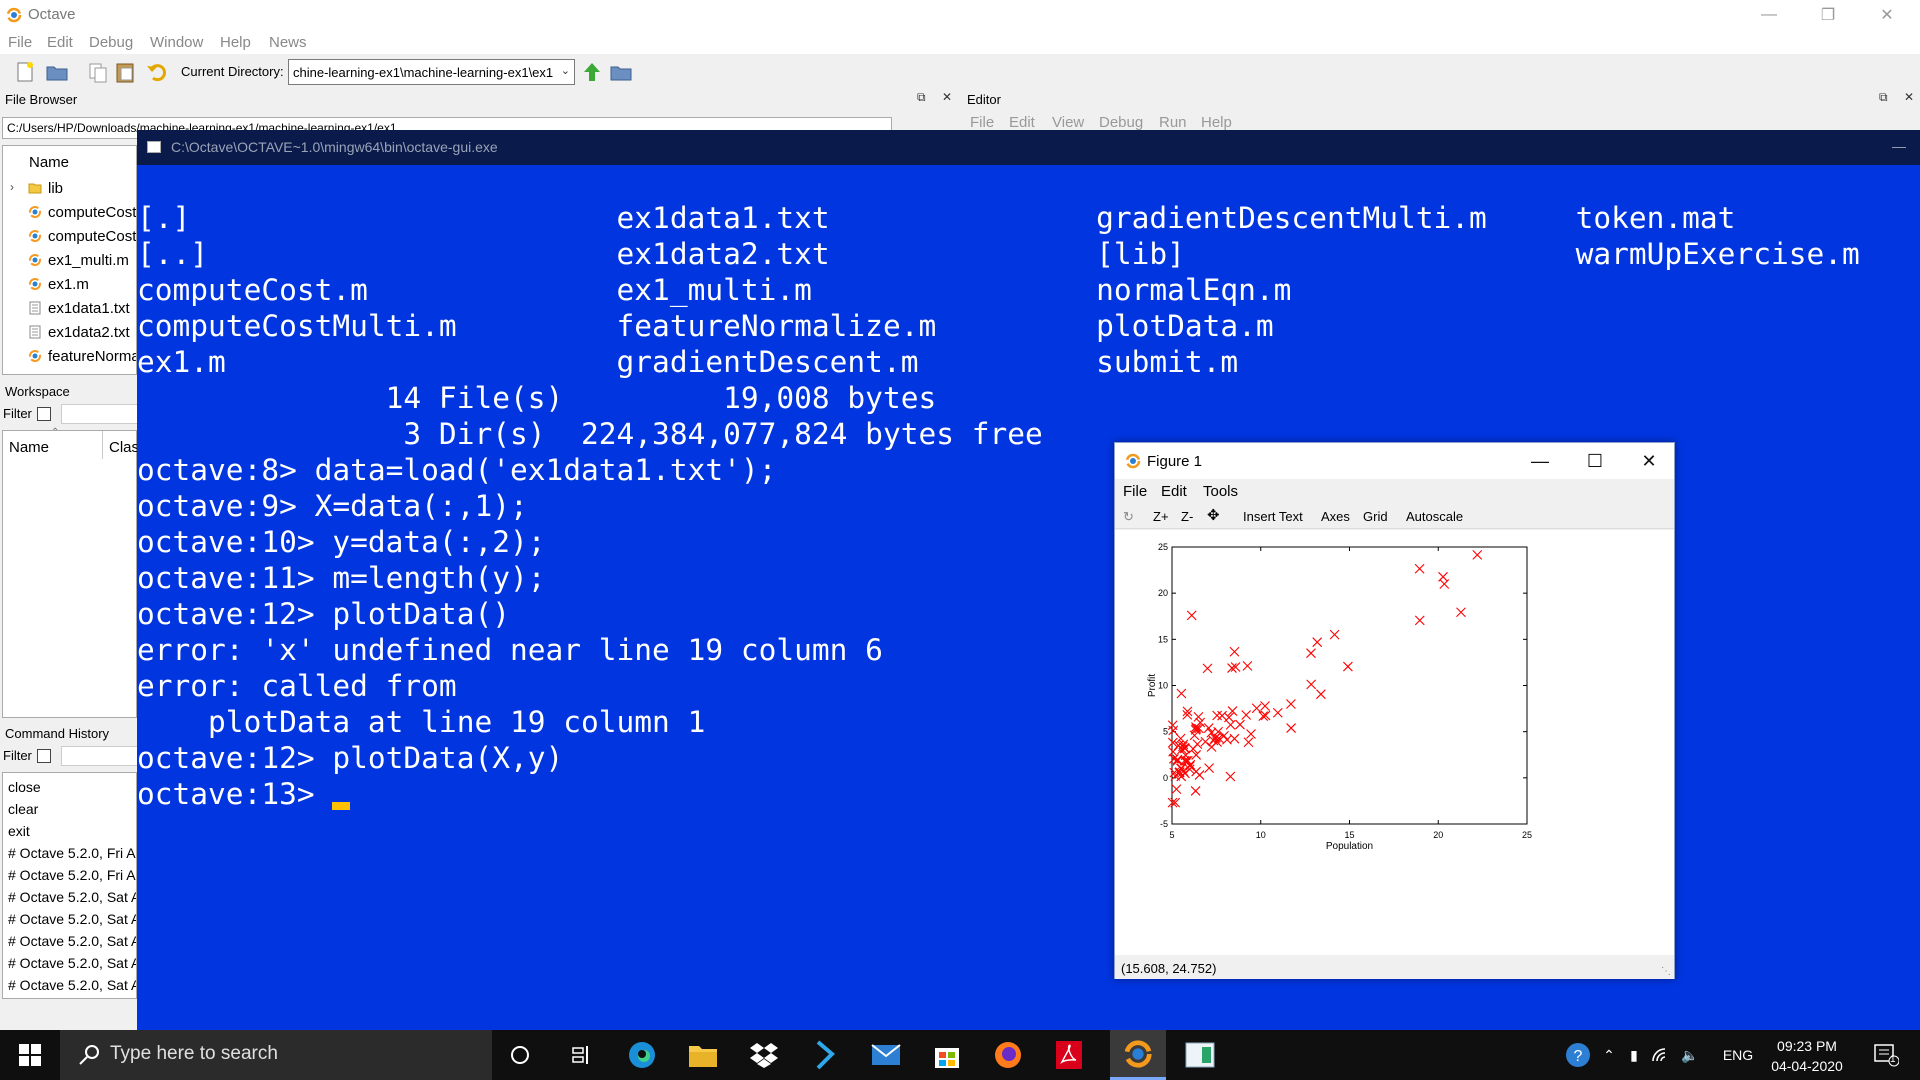  I want to click on task-view-icon, so click(520, 1055).